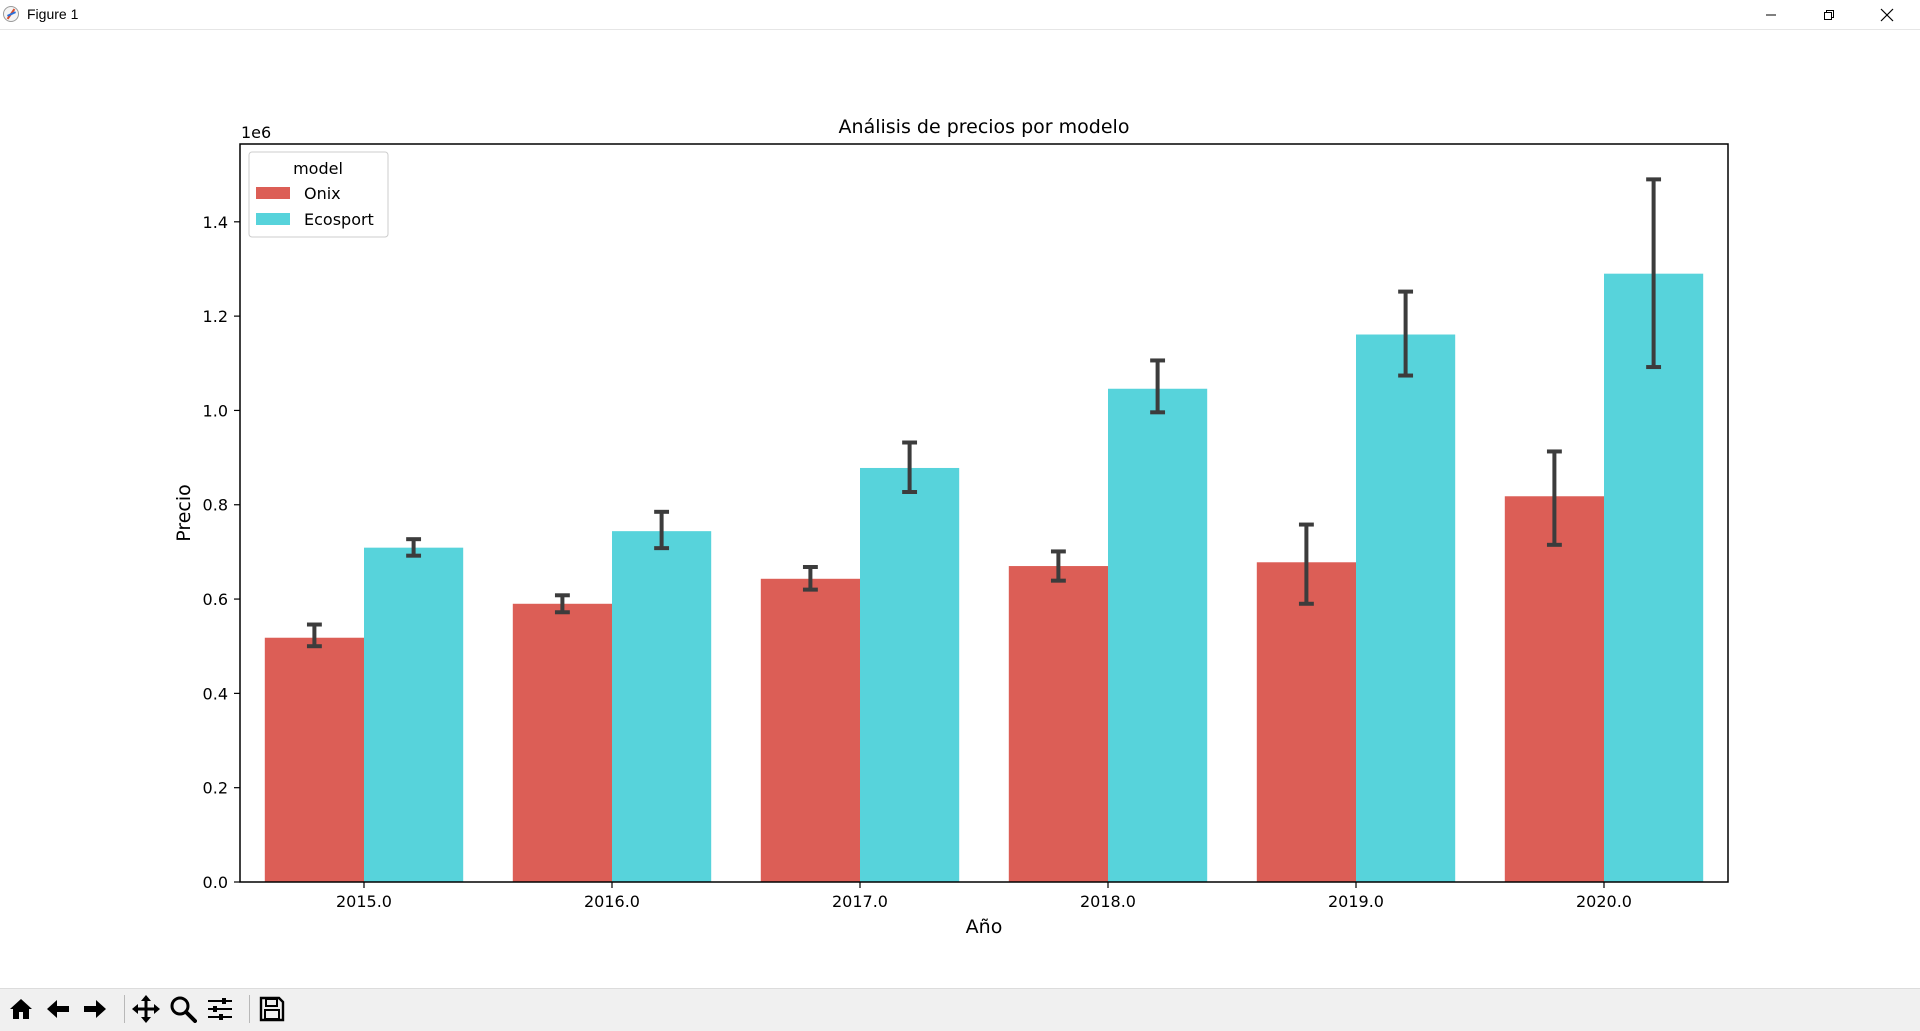 This screenshot has height=1031, width=1920. I want to click on back-button, so click(58, 1009).